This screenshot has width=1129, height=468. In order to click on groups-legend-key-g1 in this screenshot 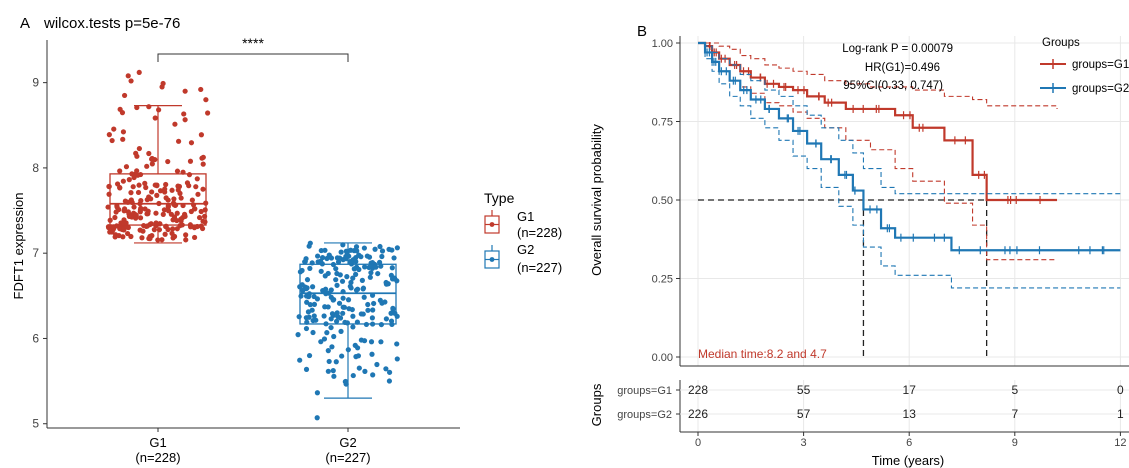, I will do `click(1053, 64)`.